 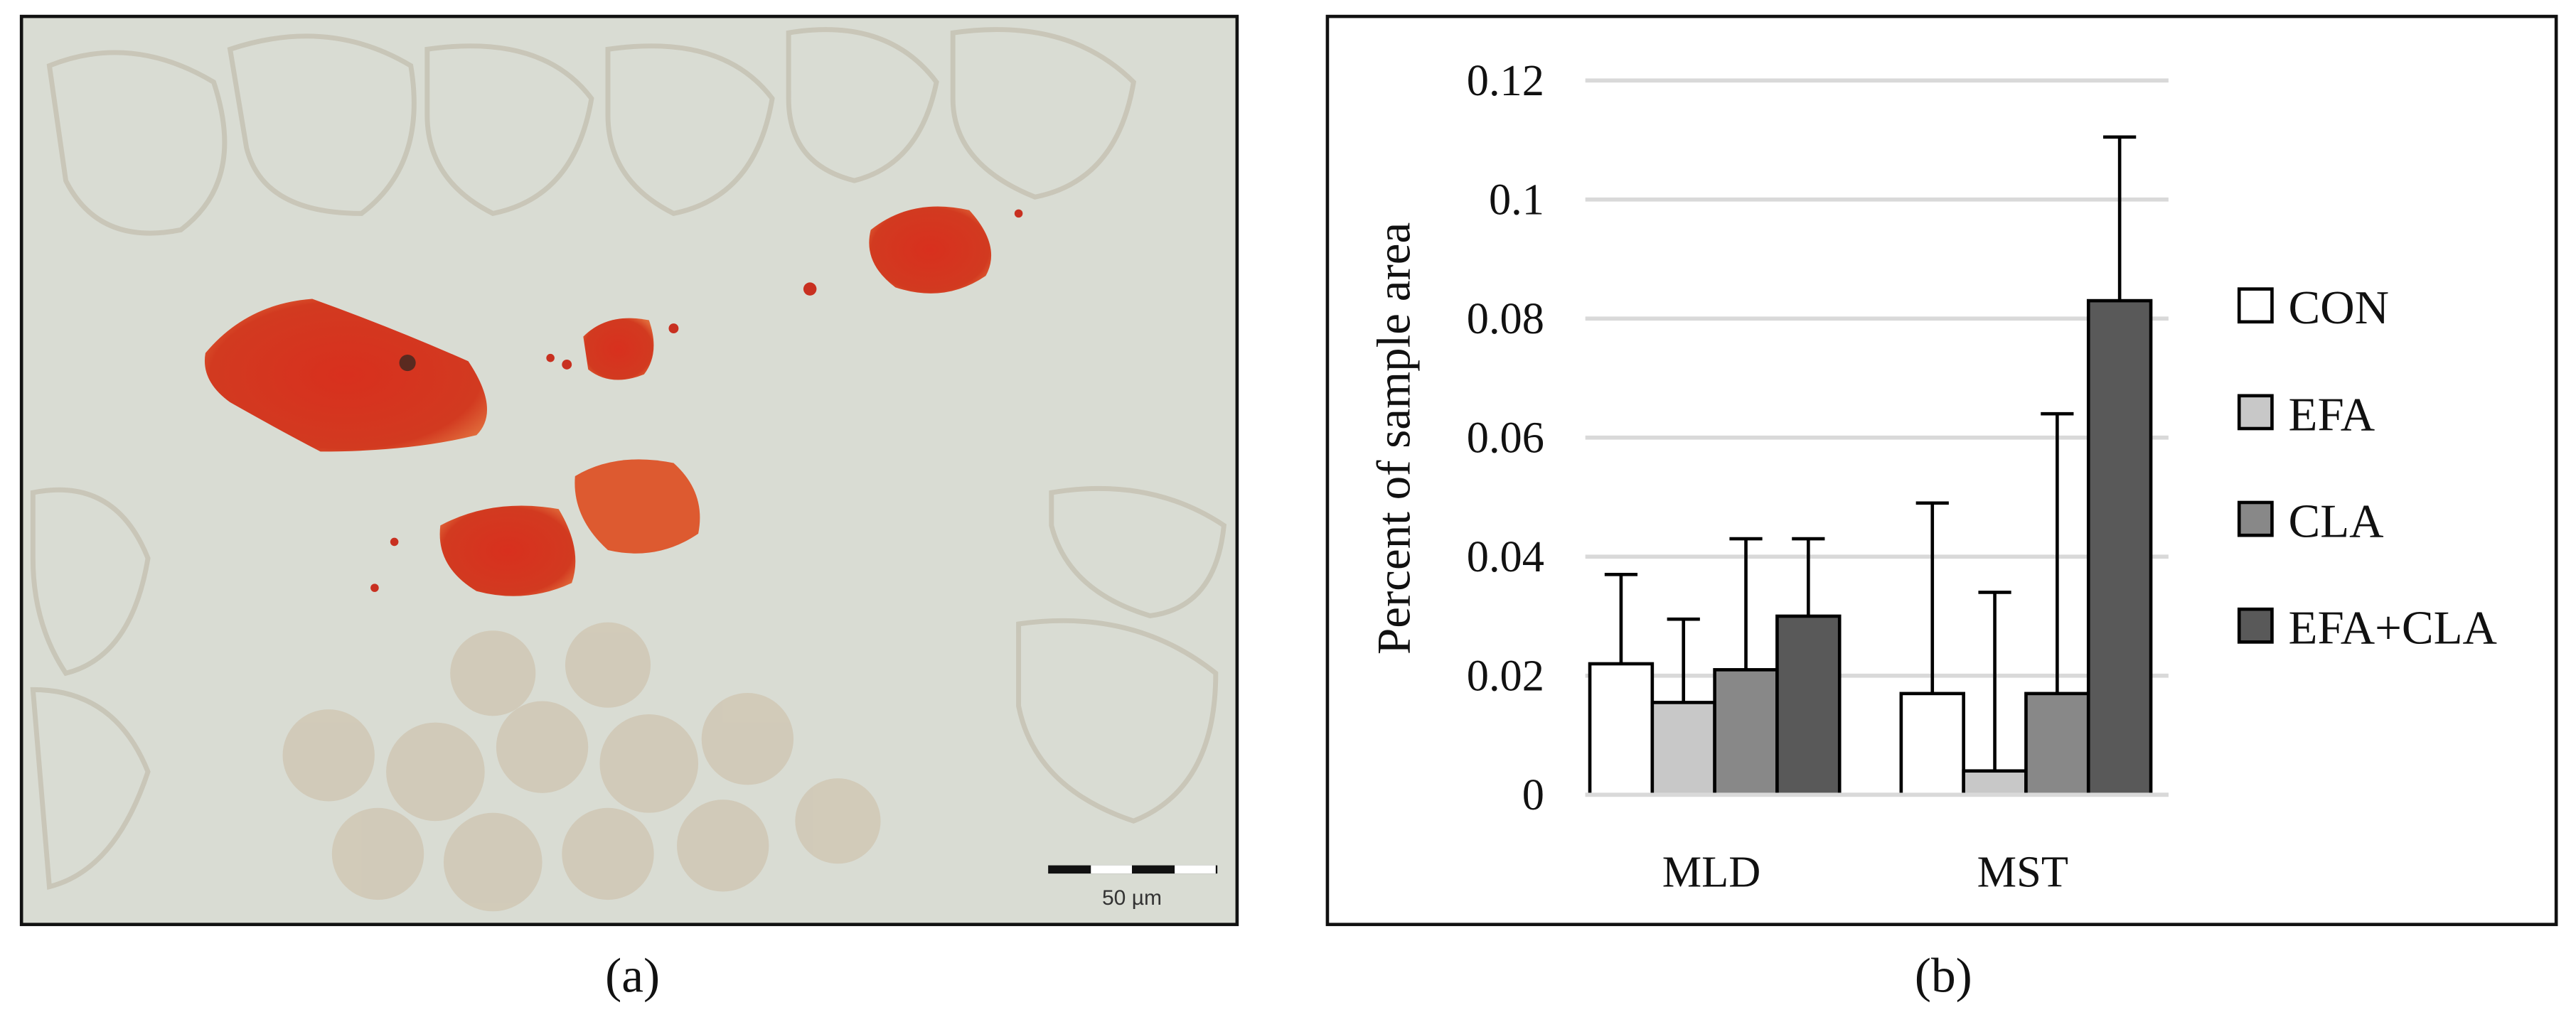 What do you see at coordinates (1711, 872) in the screenshot?
I see `x-tick-label: MLD` at bounding box center [1711, 872].